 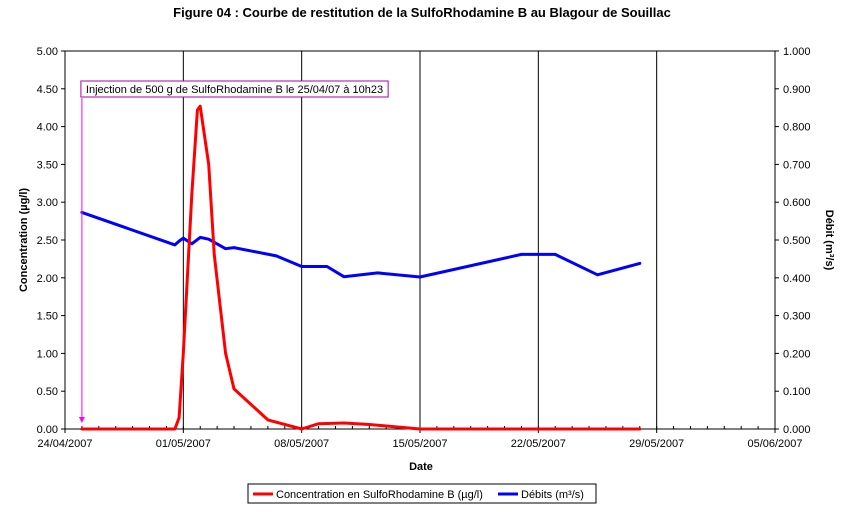 I want to click on y-left-axis-title: Concentration (µg/l), so click(x=24, y=240).